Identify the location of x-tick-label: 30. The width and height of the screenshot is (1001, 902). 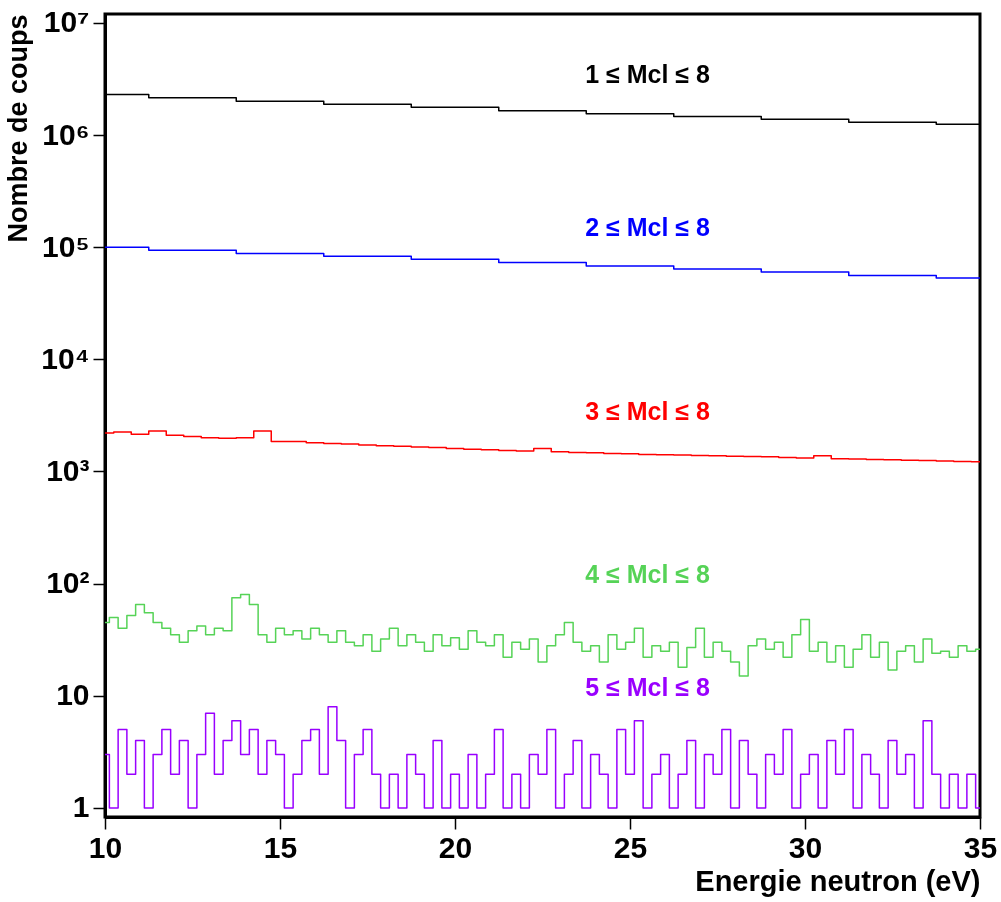
(805, 847).